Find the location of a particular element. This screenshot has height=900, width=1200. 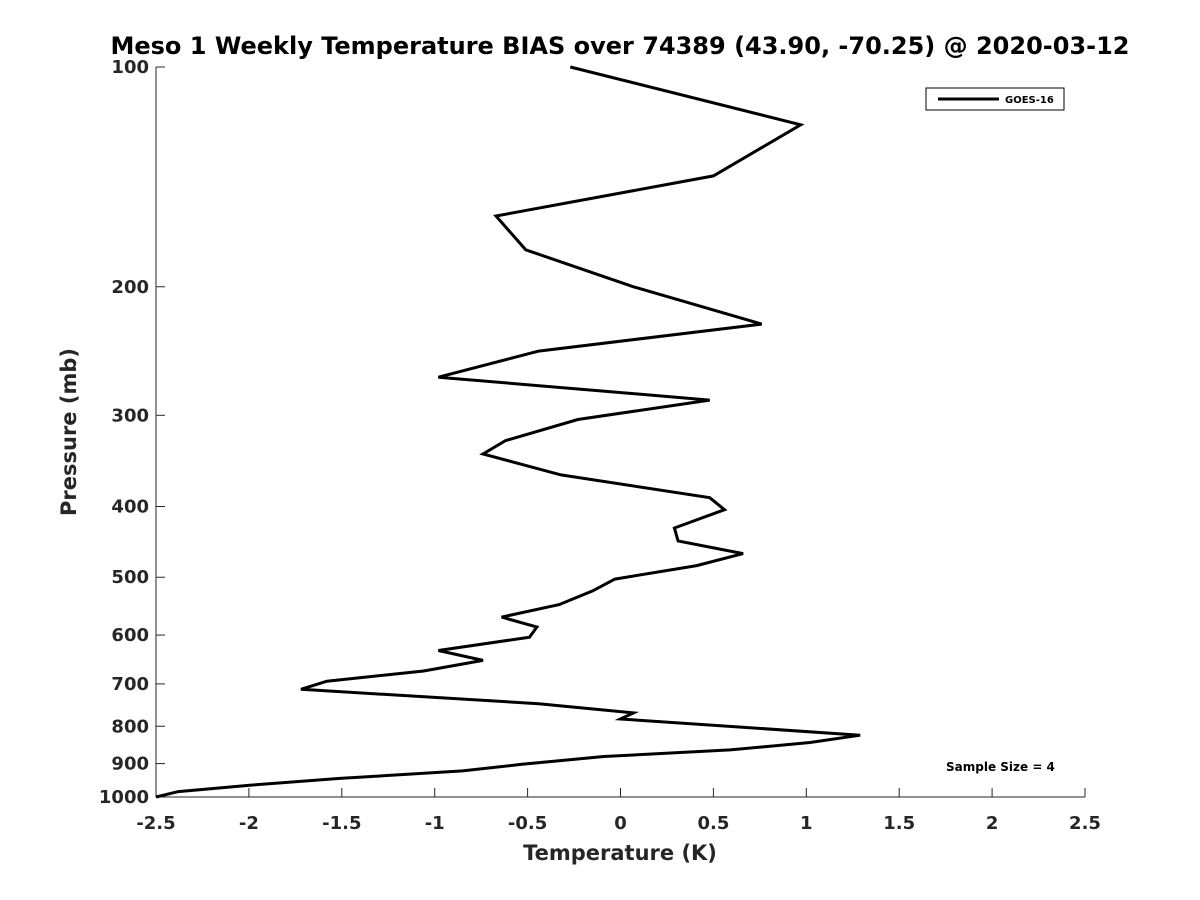

y-axis-label: Pressure (mb) is located at coordinates (69, 432).